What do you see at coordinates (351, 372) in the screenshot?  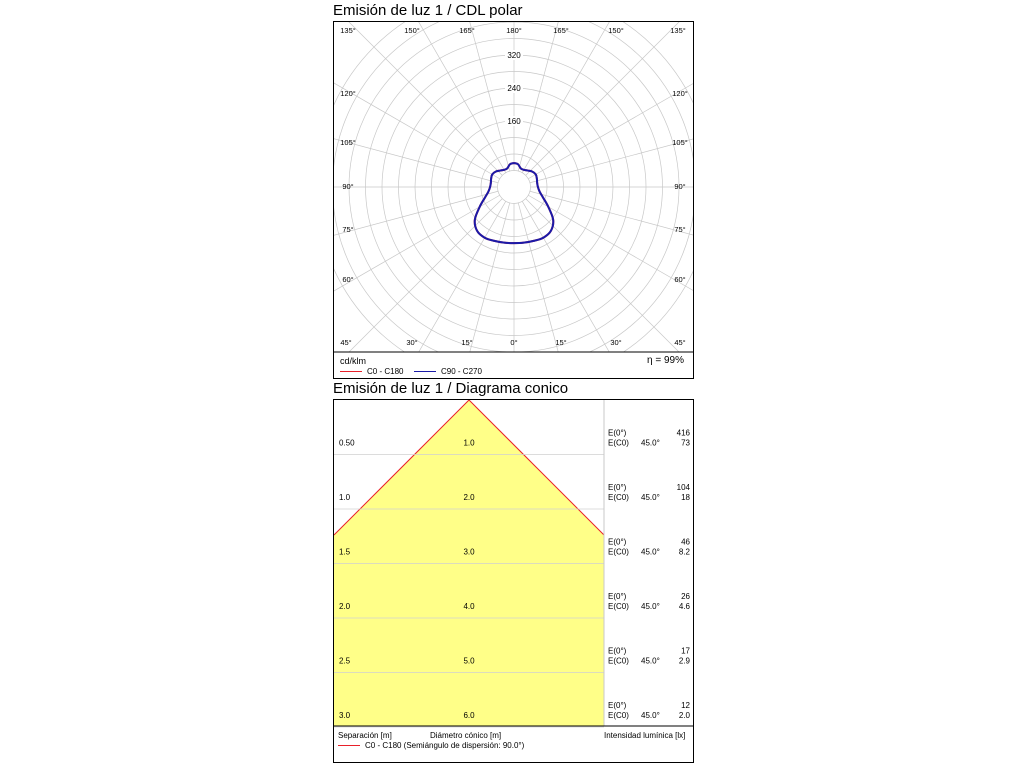 I see `legend-swatch-c0` at bounding box center [351, 372].